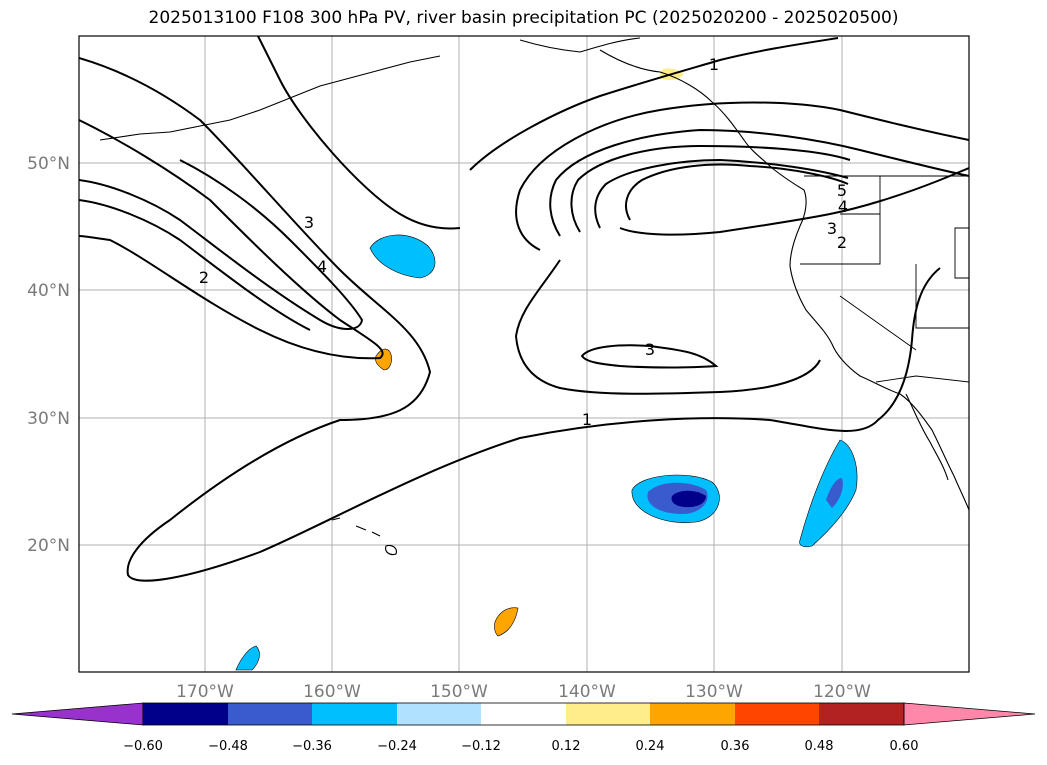 The image size is (1047, 765). I want to click on contour-trough-inner, so click(737, 192).